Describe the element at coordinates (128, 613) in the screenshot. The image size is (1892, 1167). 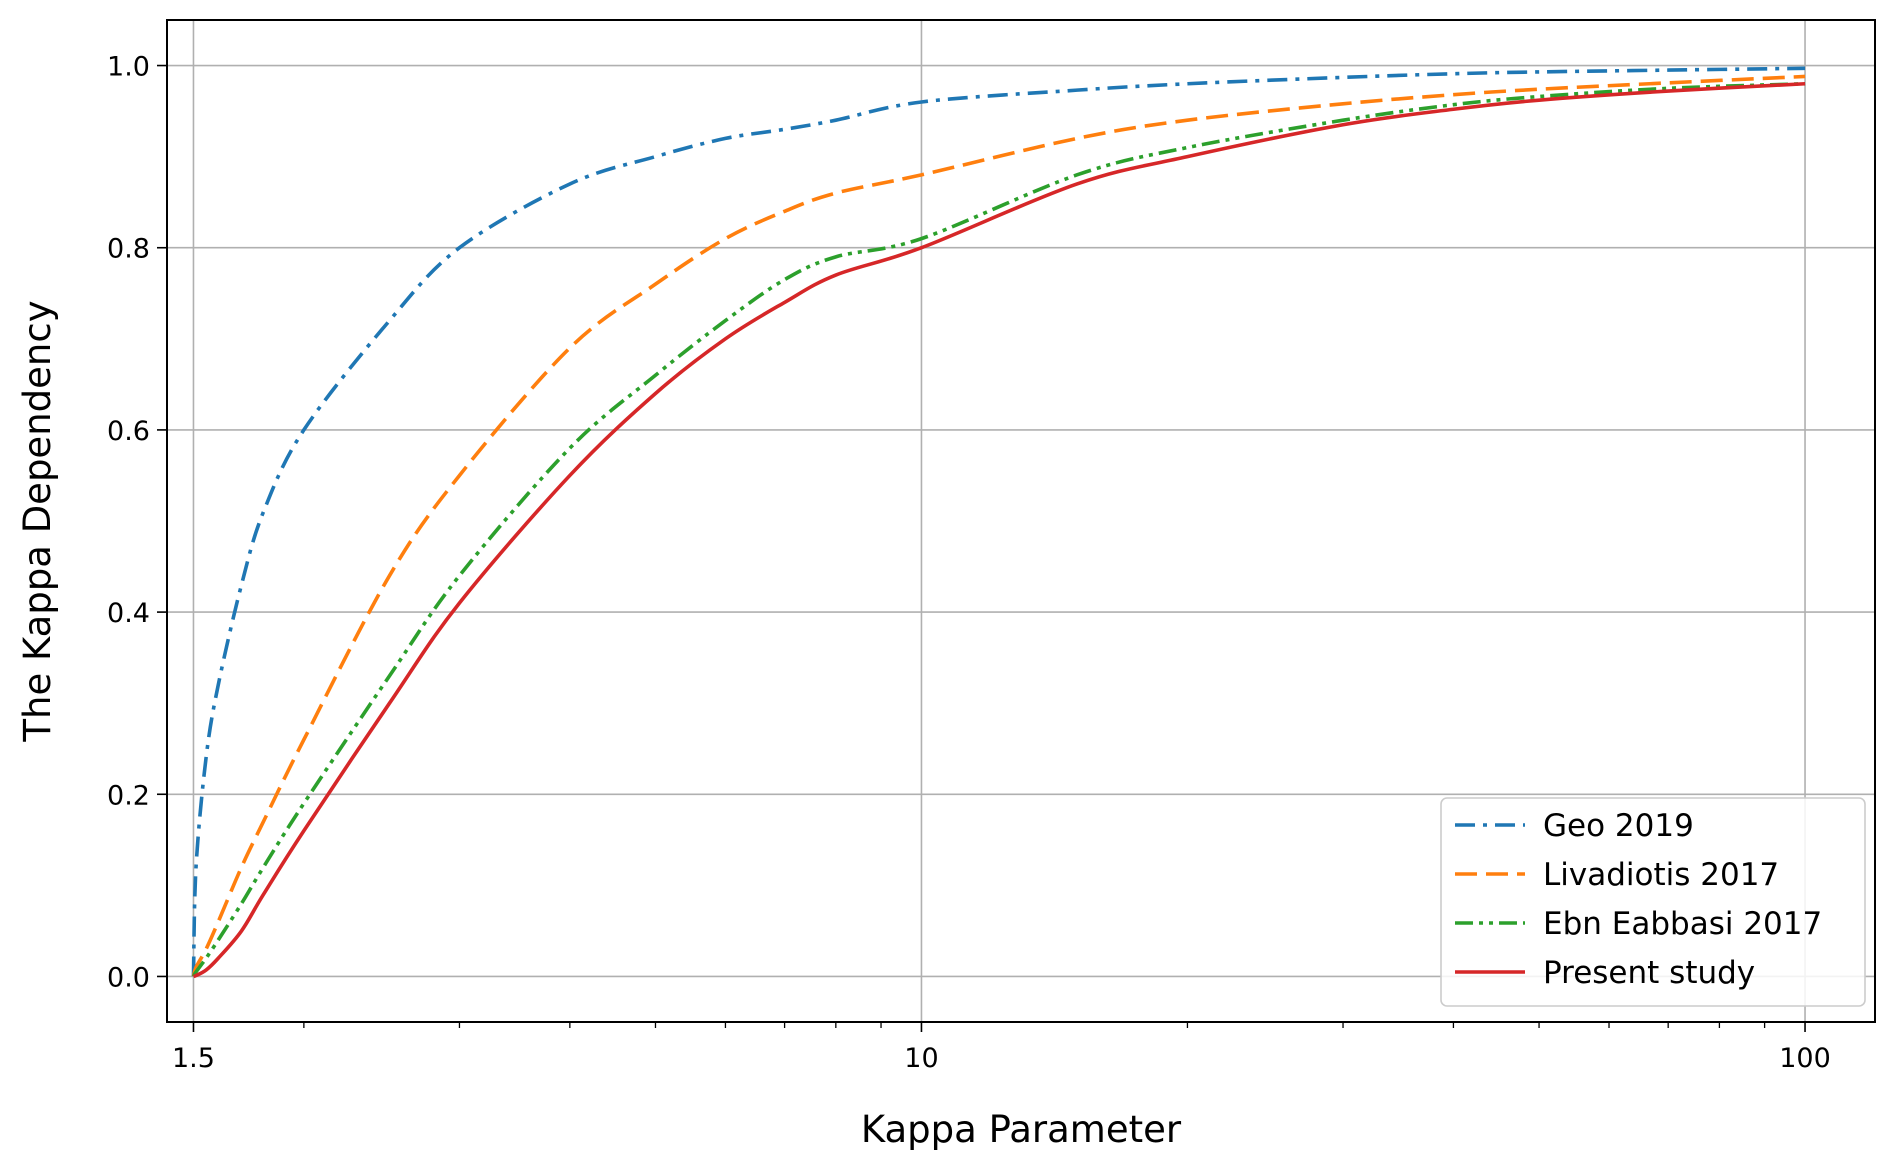
I see `y-tick-label: 0.4` at that location.